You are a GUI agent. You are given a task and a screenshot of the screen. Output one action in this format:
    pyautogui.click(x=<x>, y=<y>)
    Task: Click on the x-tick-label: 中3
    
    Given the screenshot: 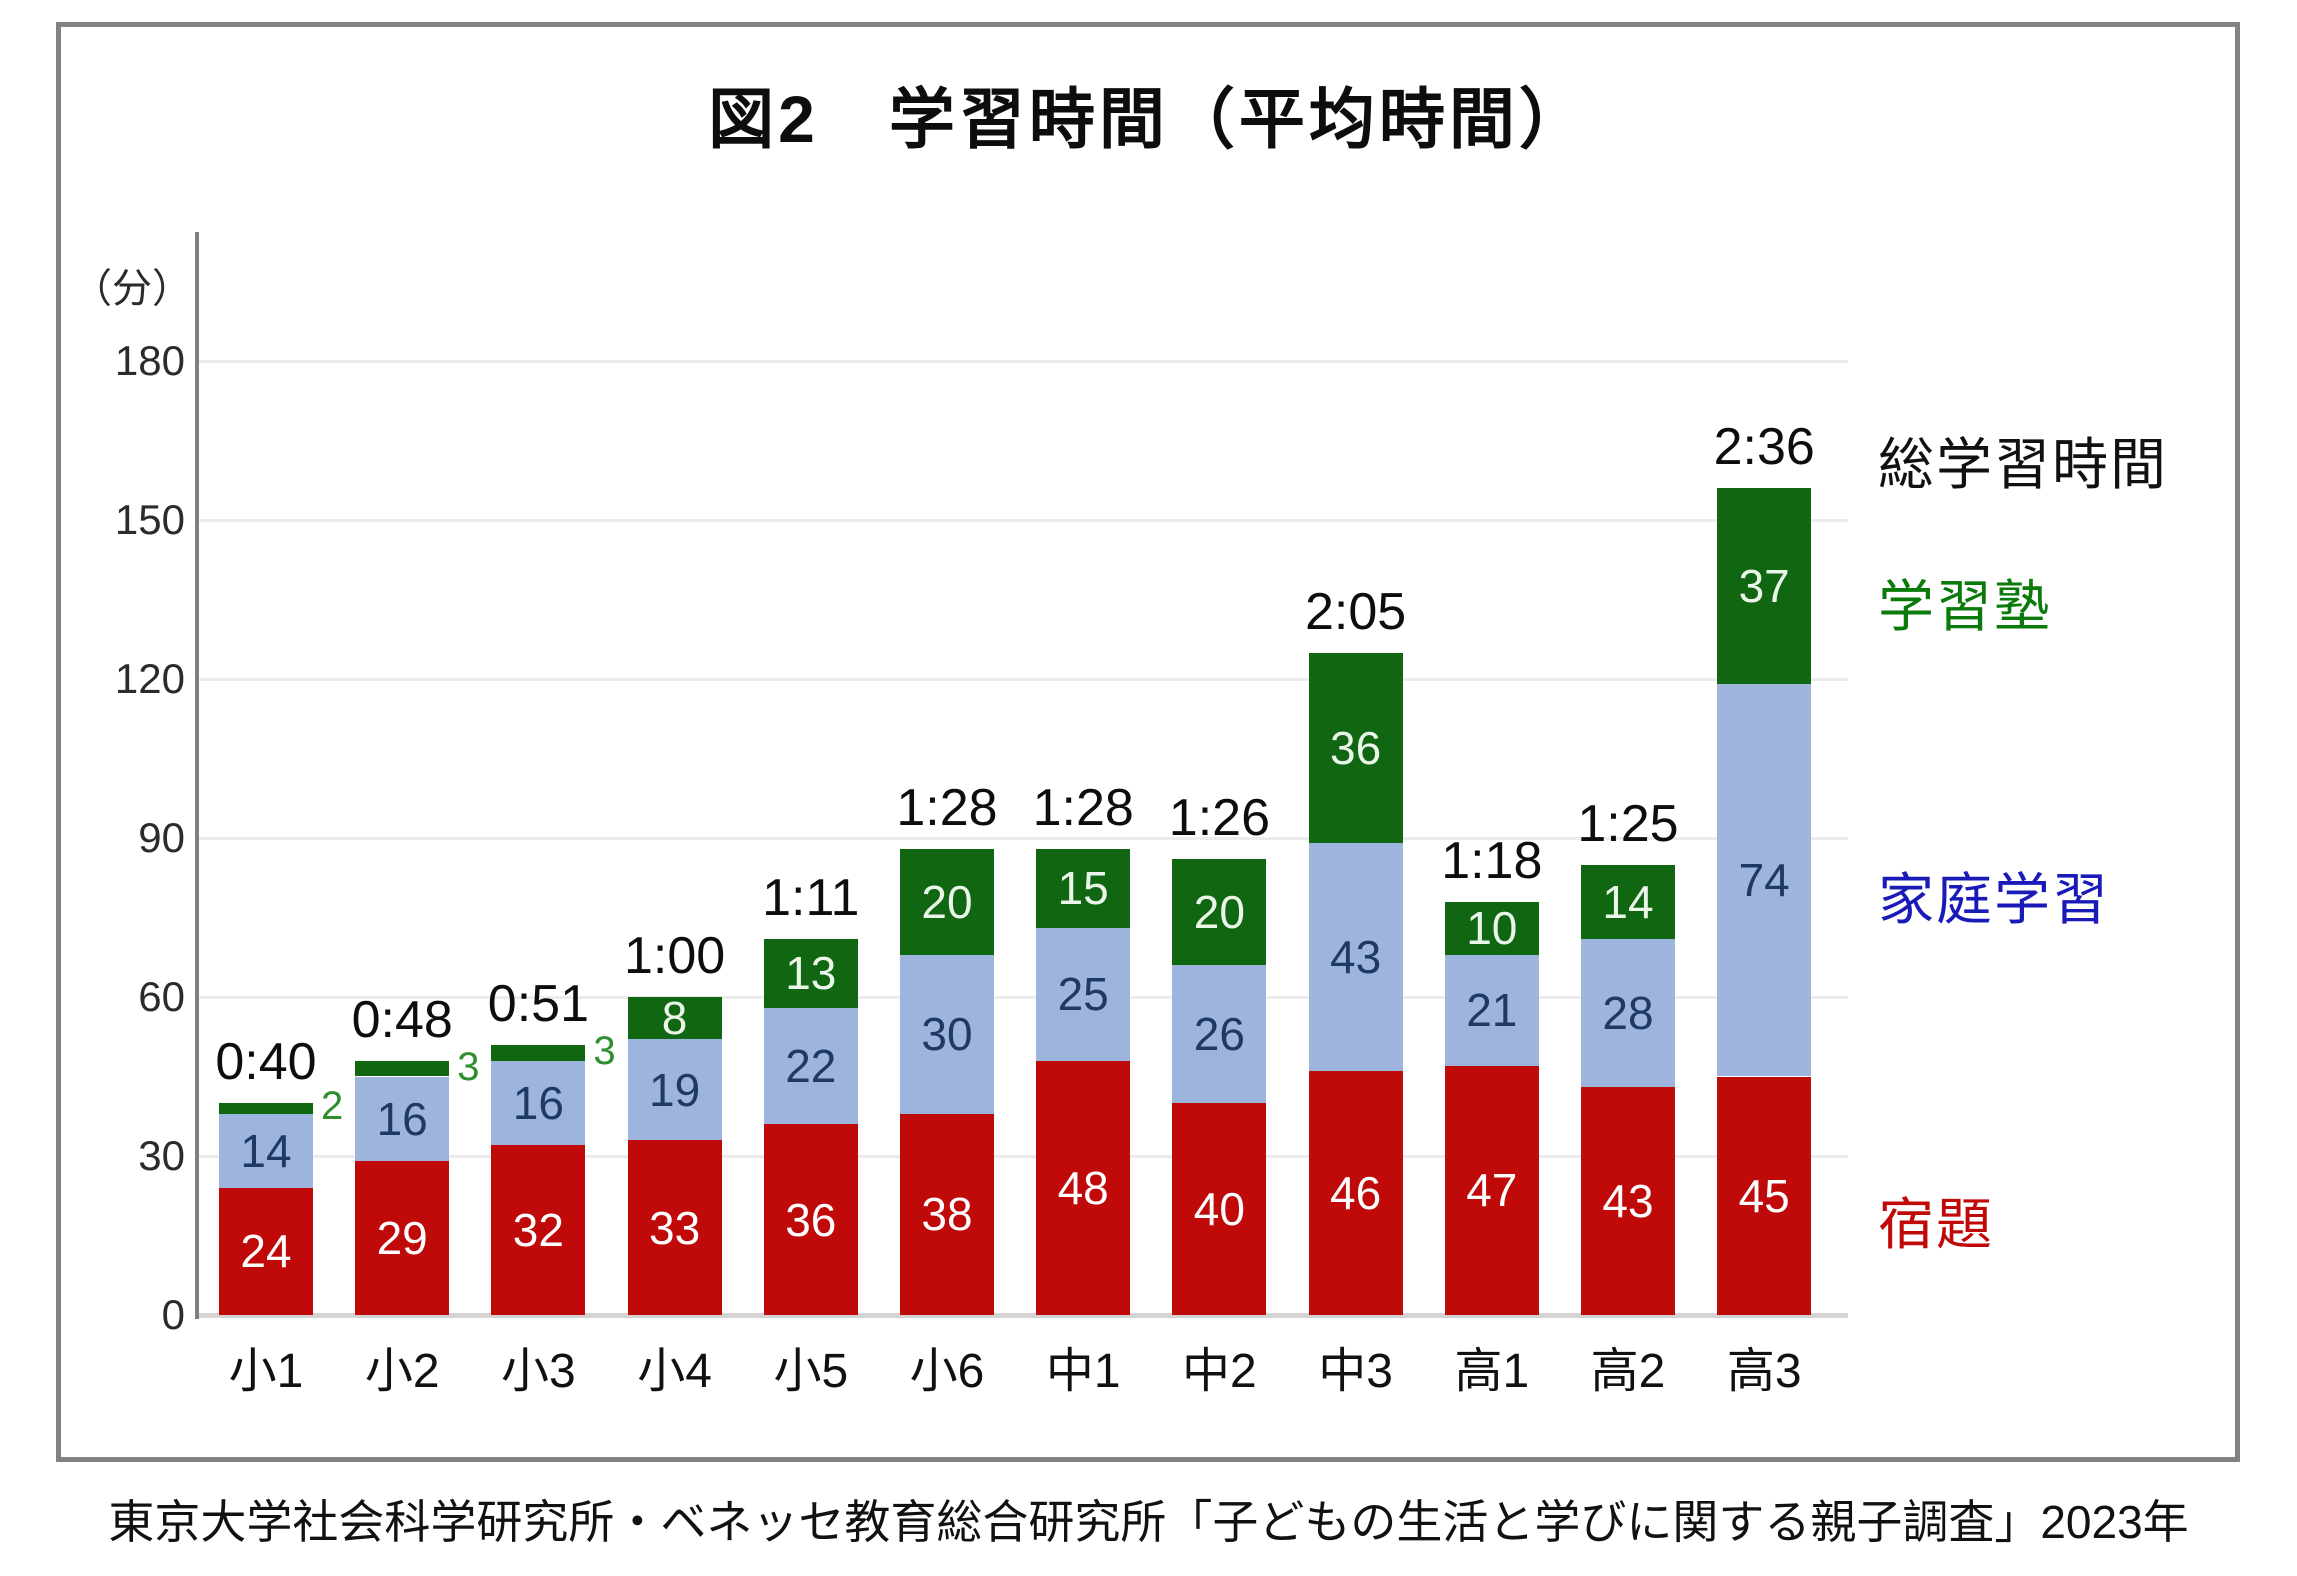 What is the action you would take?
    pyautogui.click(x=1355, y=1371)
    